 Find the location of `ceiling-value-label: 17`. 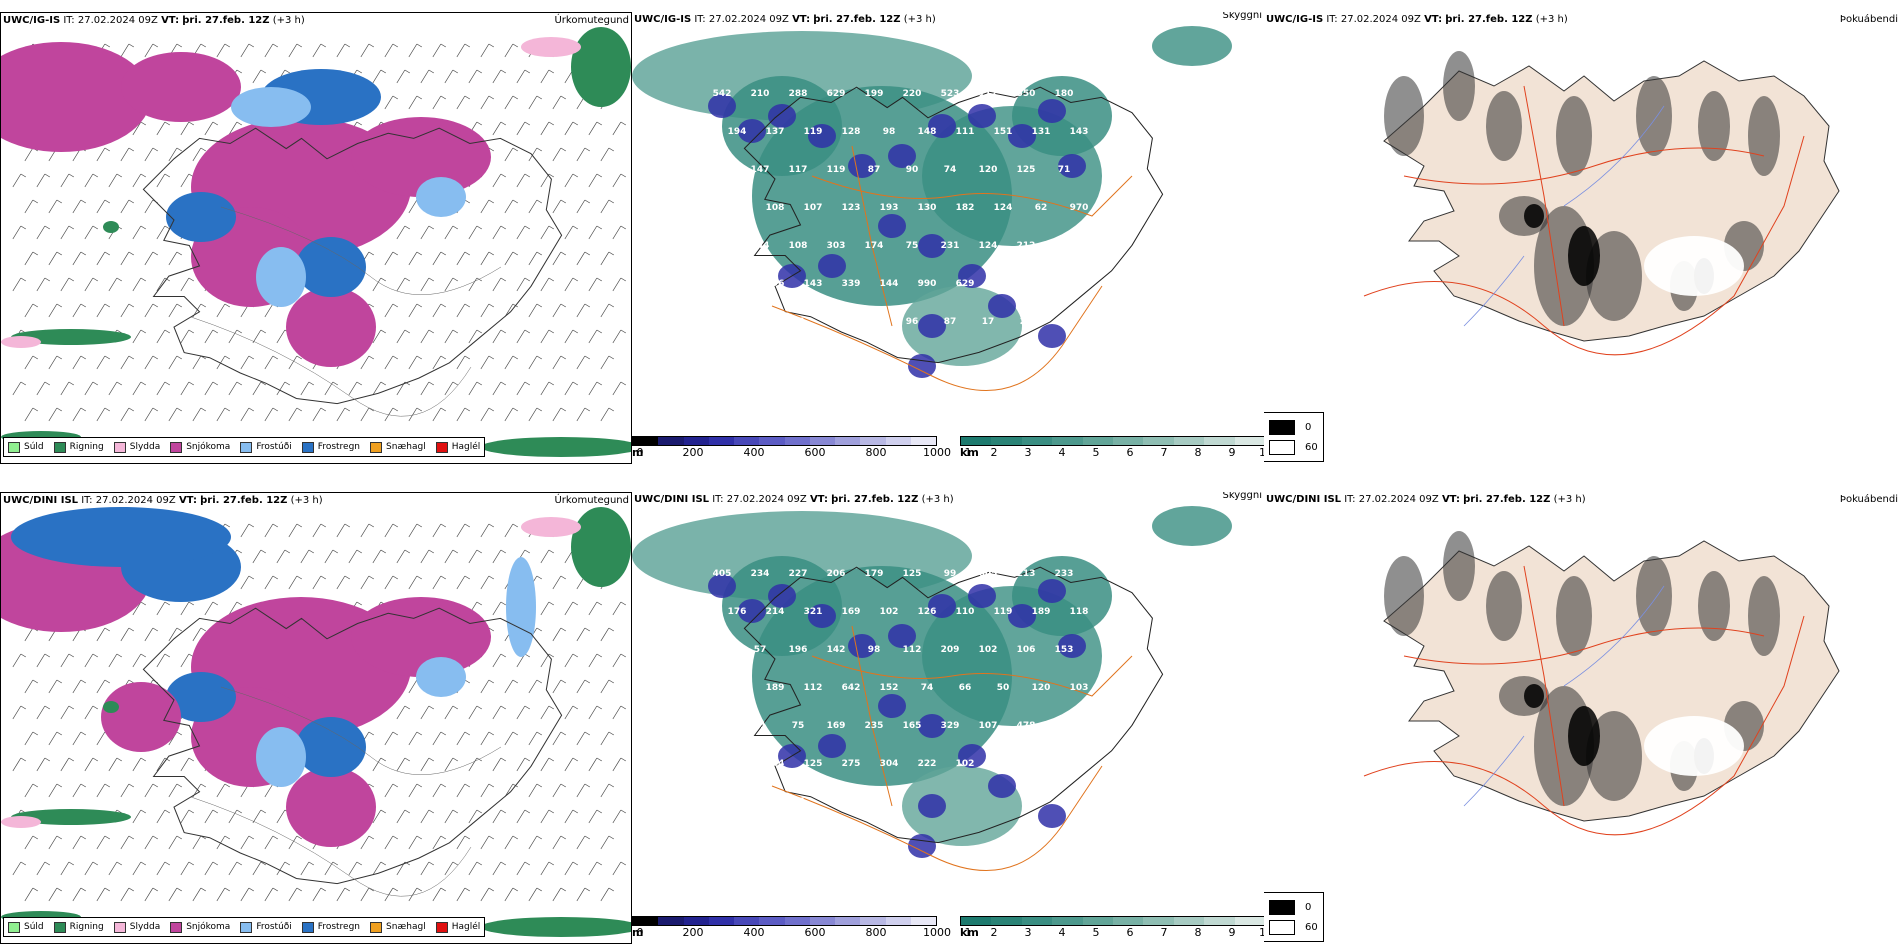

ceiling-value-label: 17 is located at coordinates (988, 322).